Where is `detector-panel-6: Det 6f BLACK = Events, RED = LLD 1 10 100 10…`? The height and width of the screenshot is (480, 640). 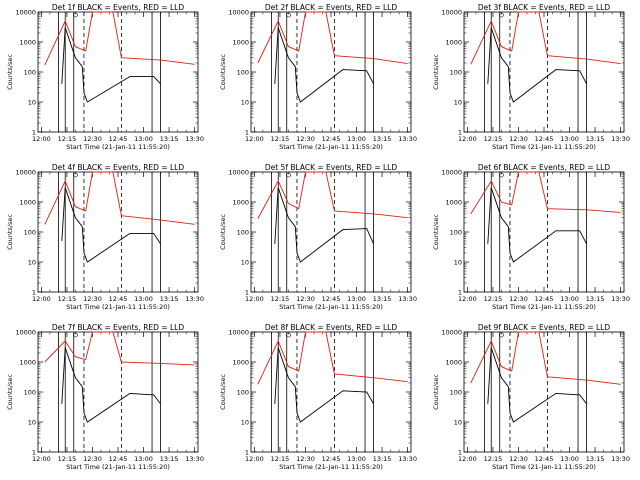
detector-panel-6: Det 6f BLACK = Events, RED = LLD 1 10 100 10… is located at coordinates (531, 237).